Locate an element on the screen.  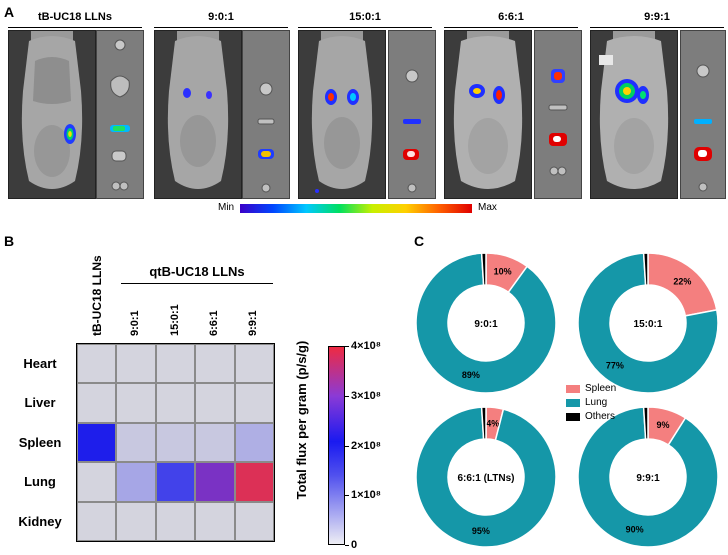
donut-slice-label: 10% is located at coordinates (503, 272).